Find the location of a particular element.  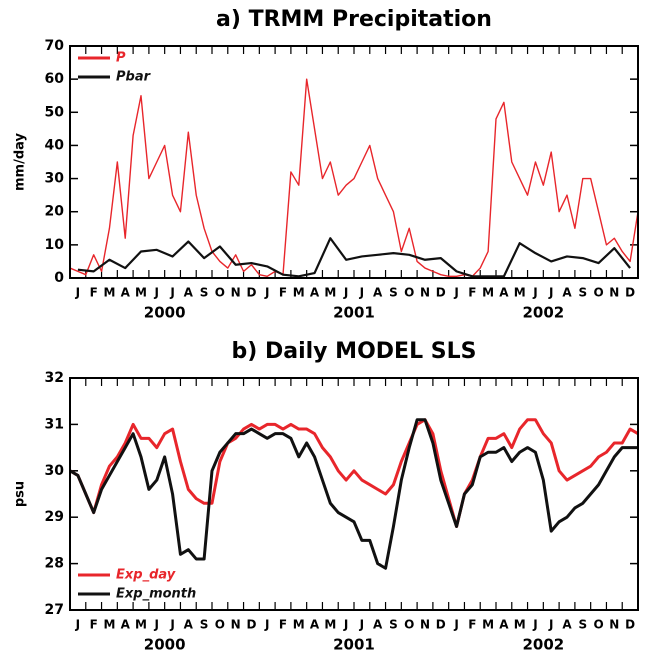

y-axis-label: psu is located at coordinates (20, 494).